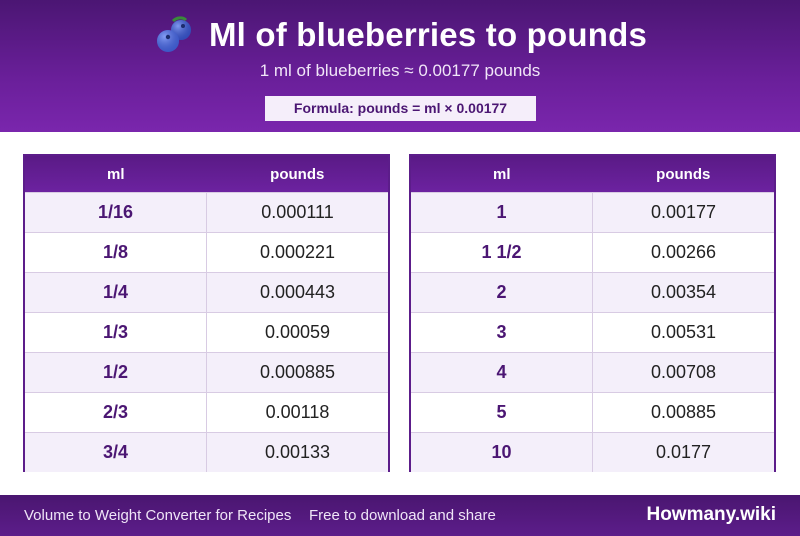  I want to click on pounds-cell: 0.00118, so click(297, 412).